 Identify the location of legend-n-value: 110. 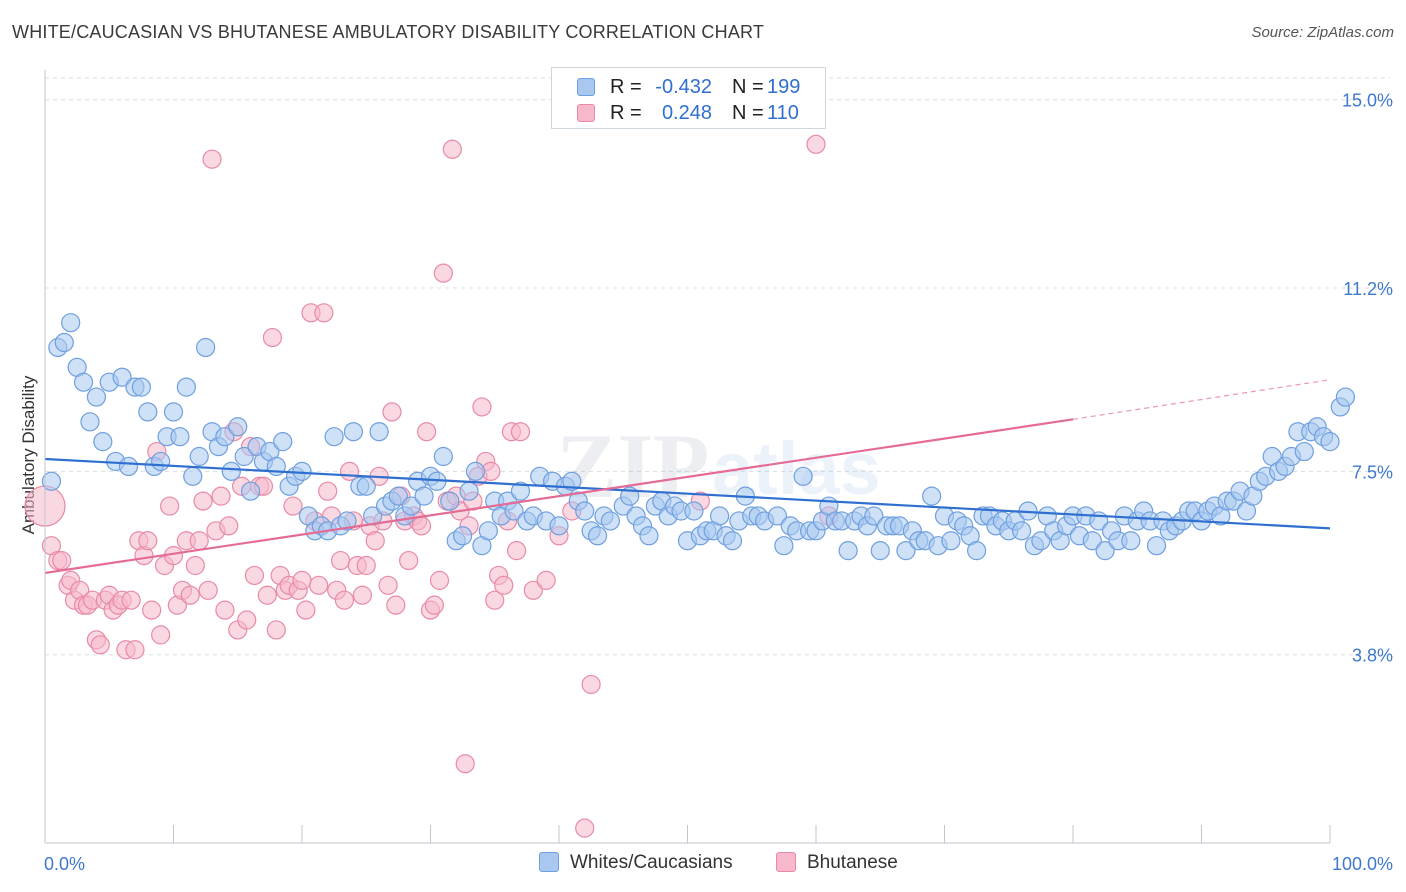
(783, 113).